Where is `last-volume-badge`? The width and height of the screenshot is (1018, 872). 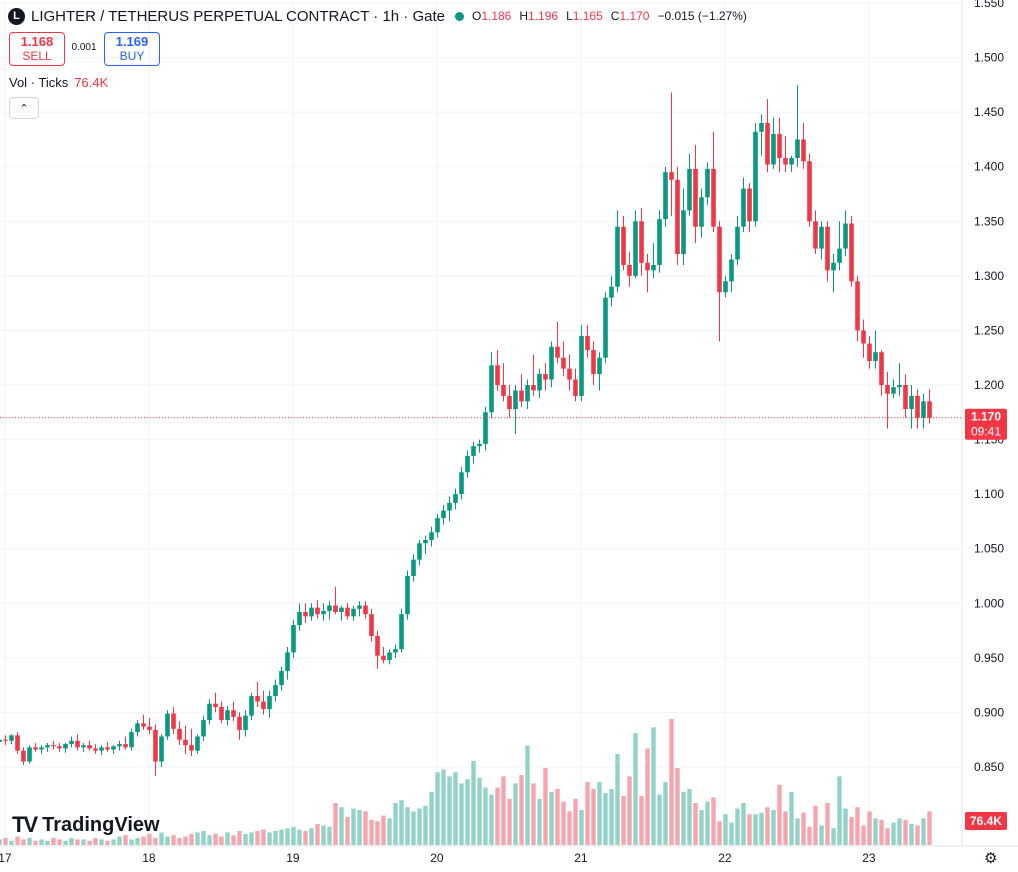
last-volume-badge is located at coordinates (986, 821).